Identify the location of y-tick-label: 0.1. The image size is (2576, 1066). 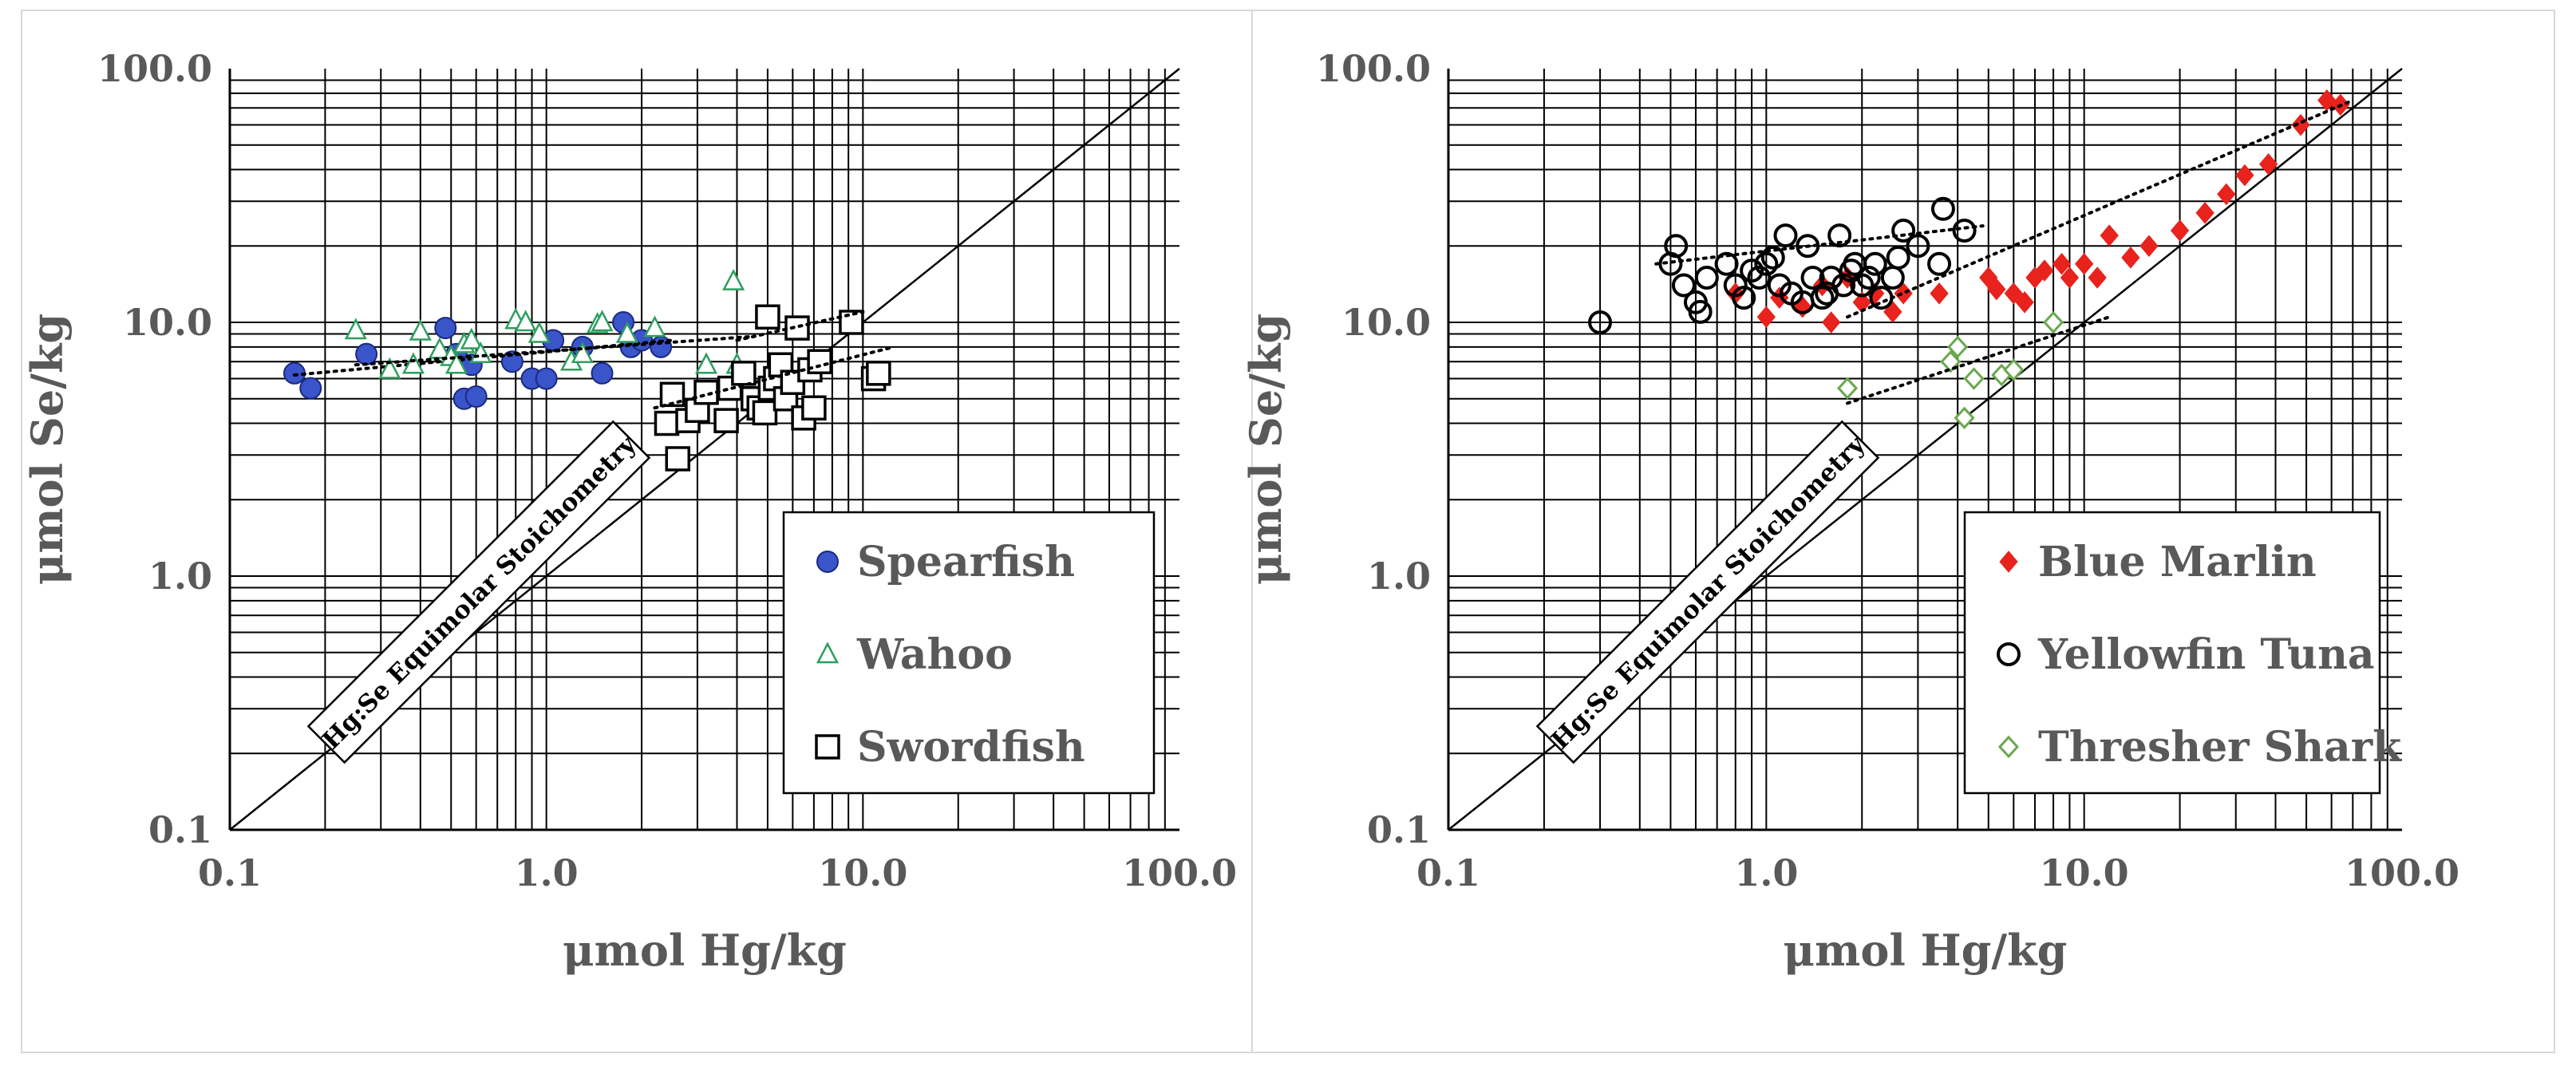
(1399, 830).